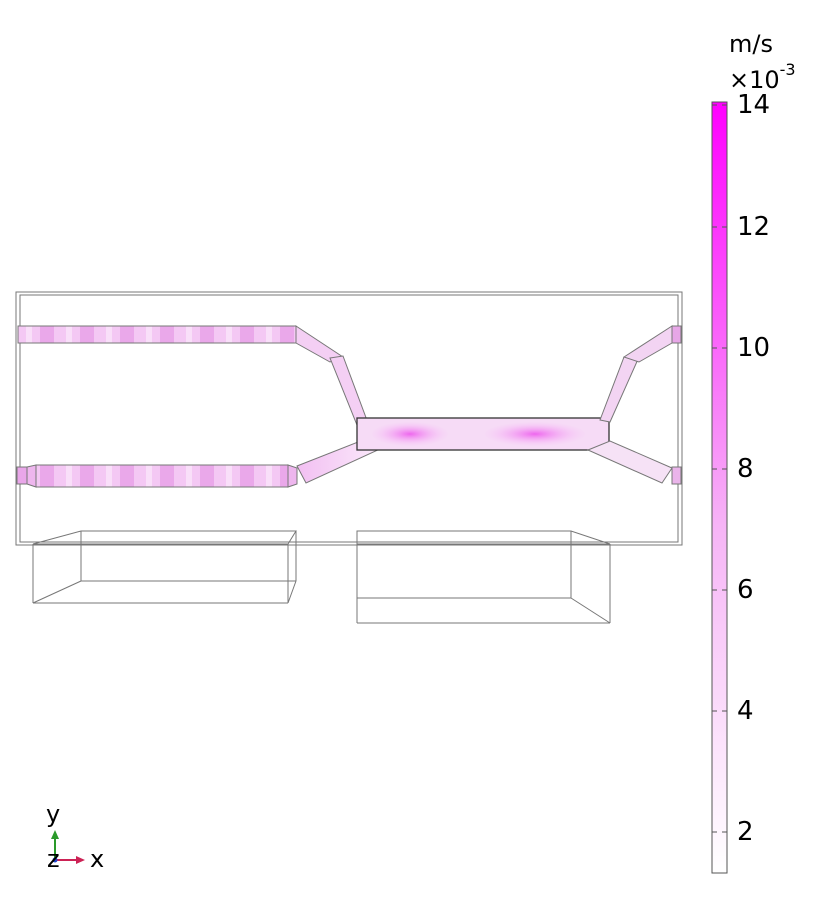 This screenshot has height=915, width=822. What do you see at coordinates (157, 334) in the screenshot?
I see `channel-upper-left` at bounding box center [157, 334].